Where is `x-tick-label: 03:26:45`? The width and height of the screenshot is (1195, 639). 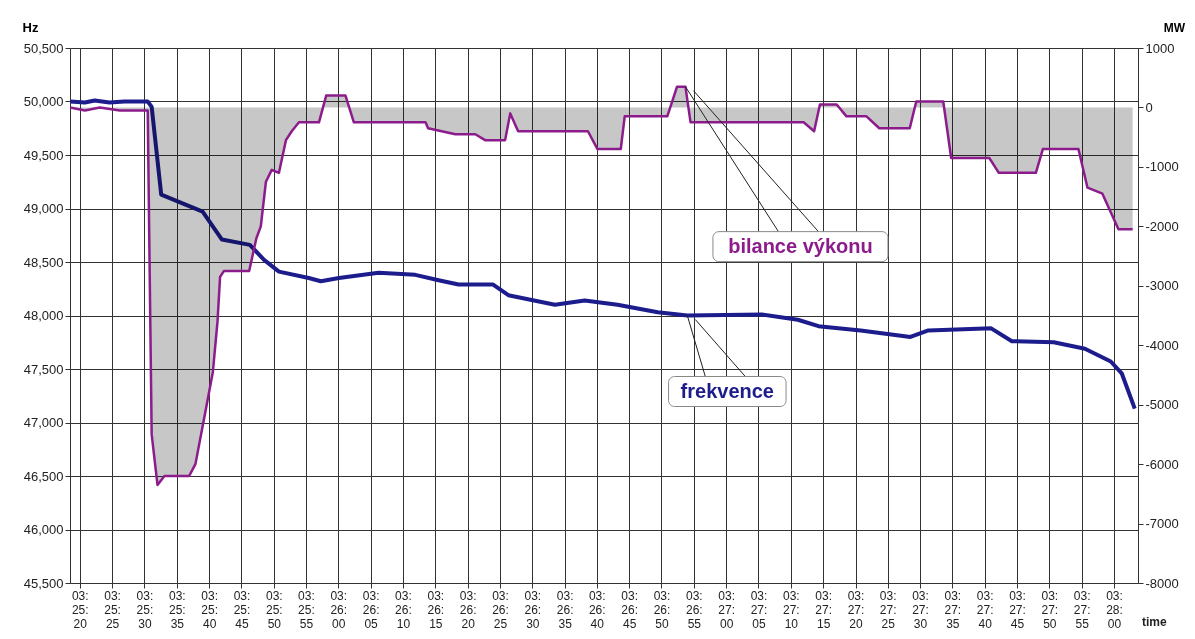 x-tick-label: 03:26:45 is located at coordinates (629, 609).